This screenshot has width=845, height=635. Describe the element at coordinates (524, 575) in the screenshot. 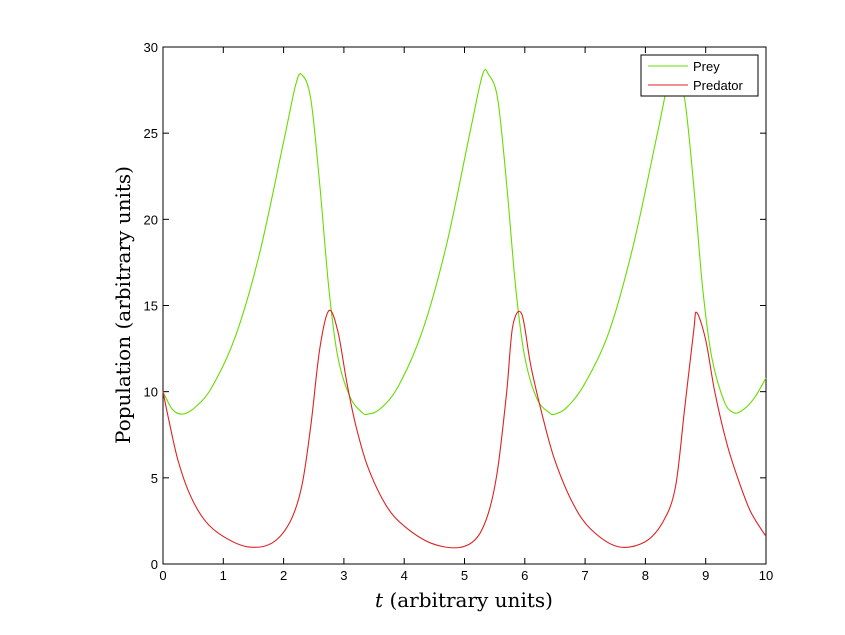

I see `x-tick-label: 6` at that location.